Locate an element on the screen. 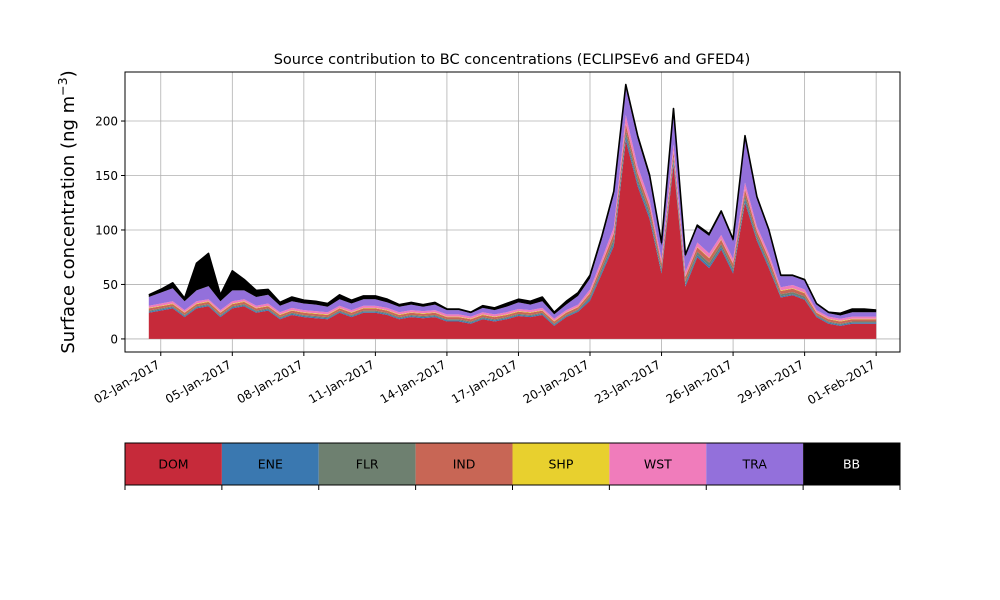 This screenshot has width=1000, height=600. legend-swatch-ind is located at coordinates (464, 464).